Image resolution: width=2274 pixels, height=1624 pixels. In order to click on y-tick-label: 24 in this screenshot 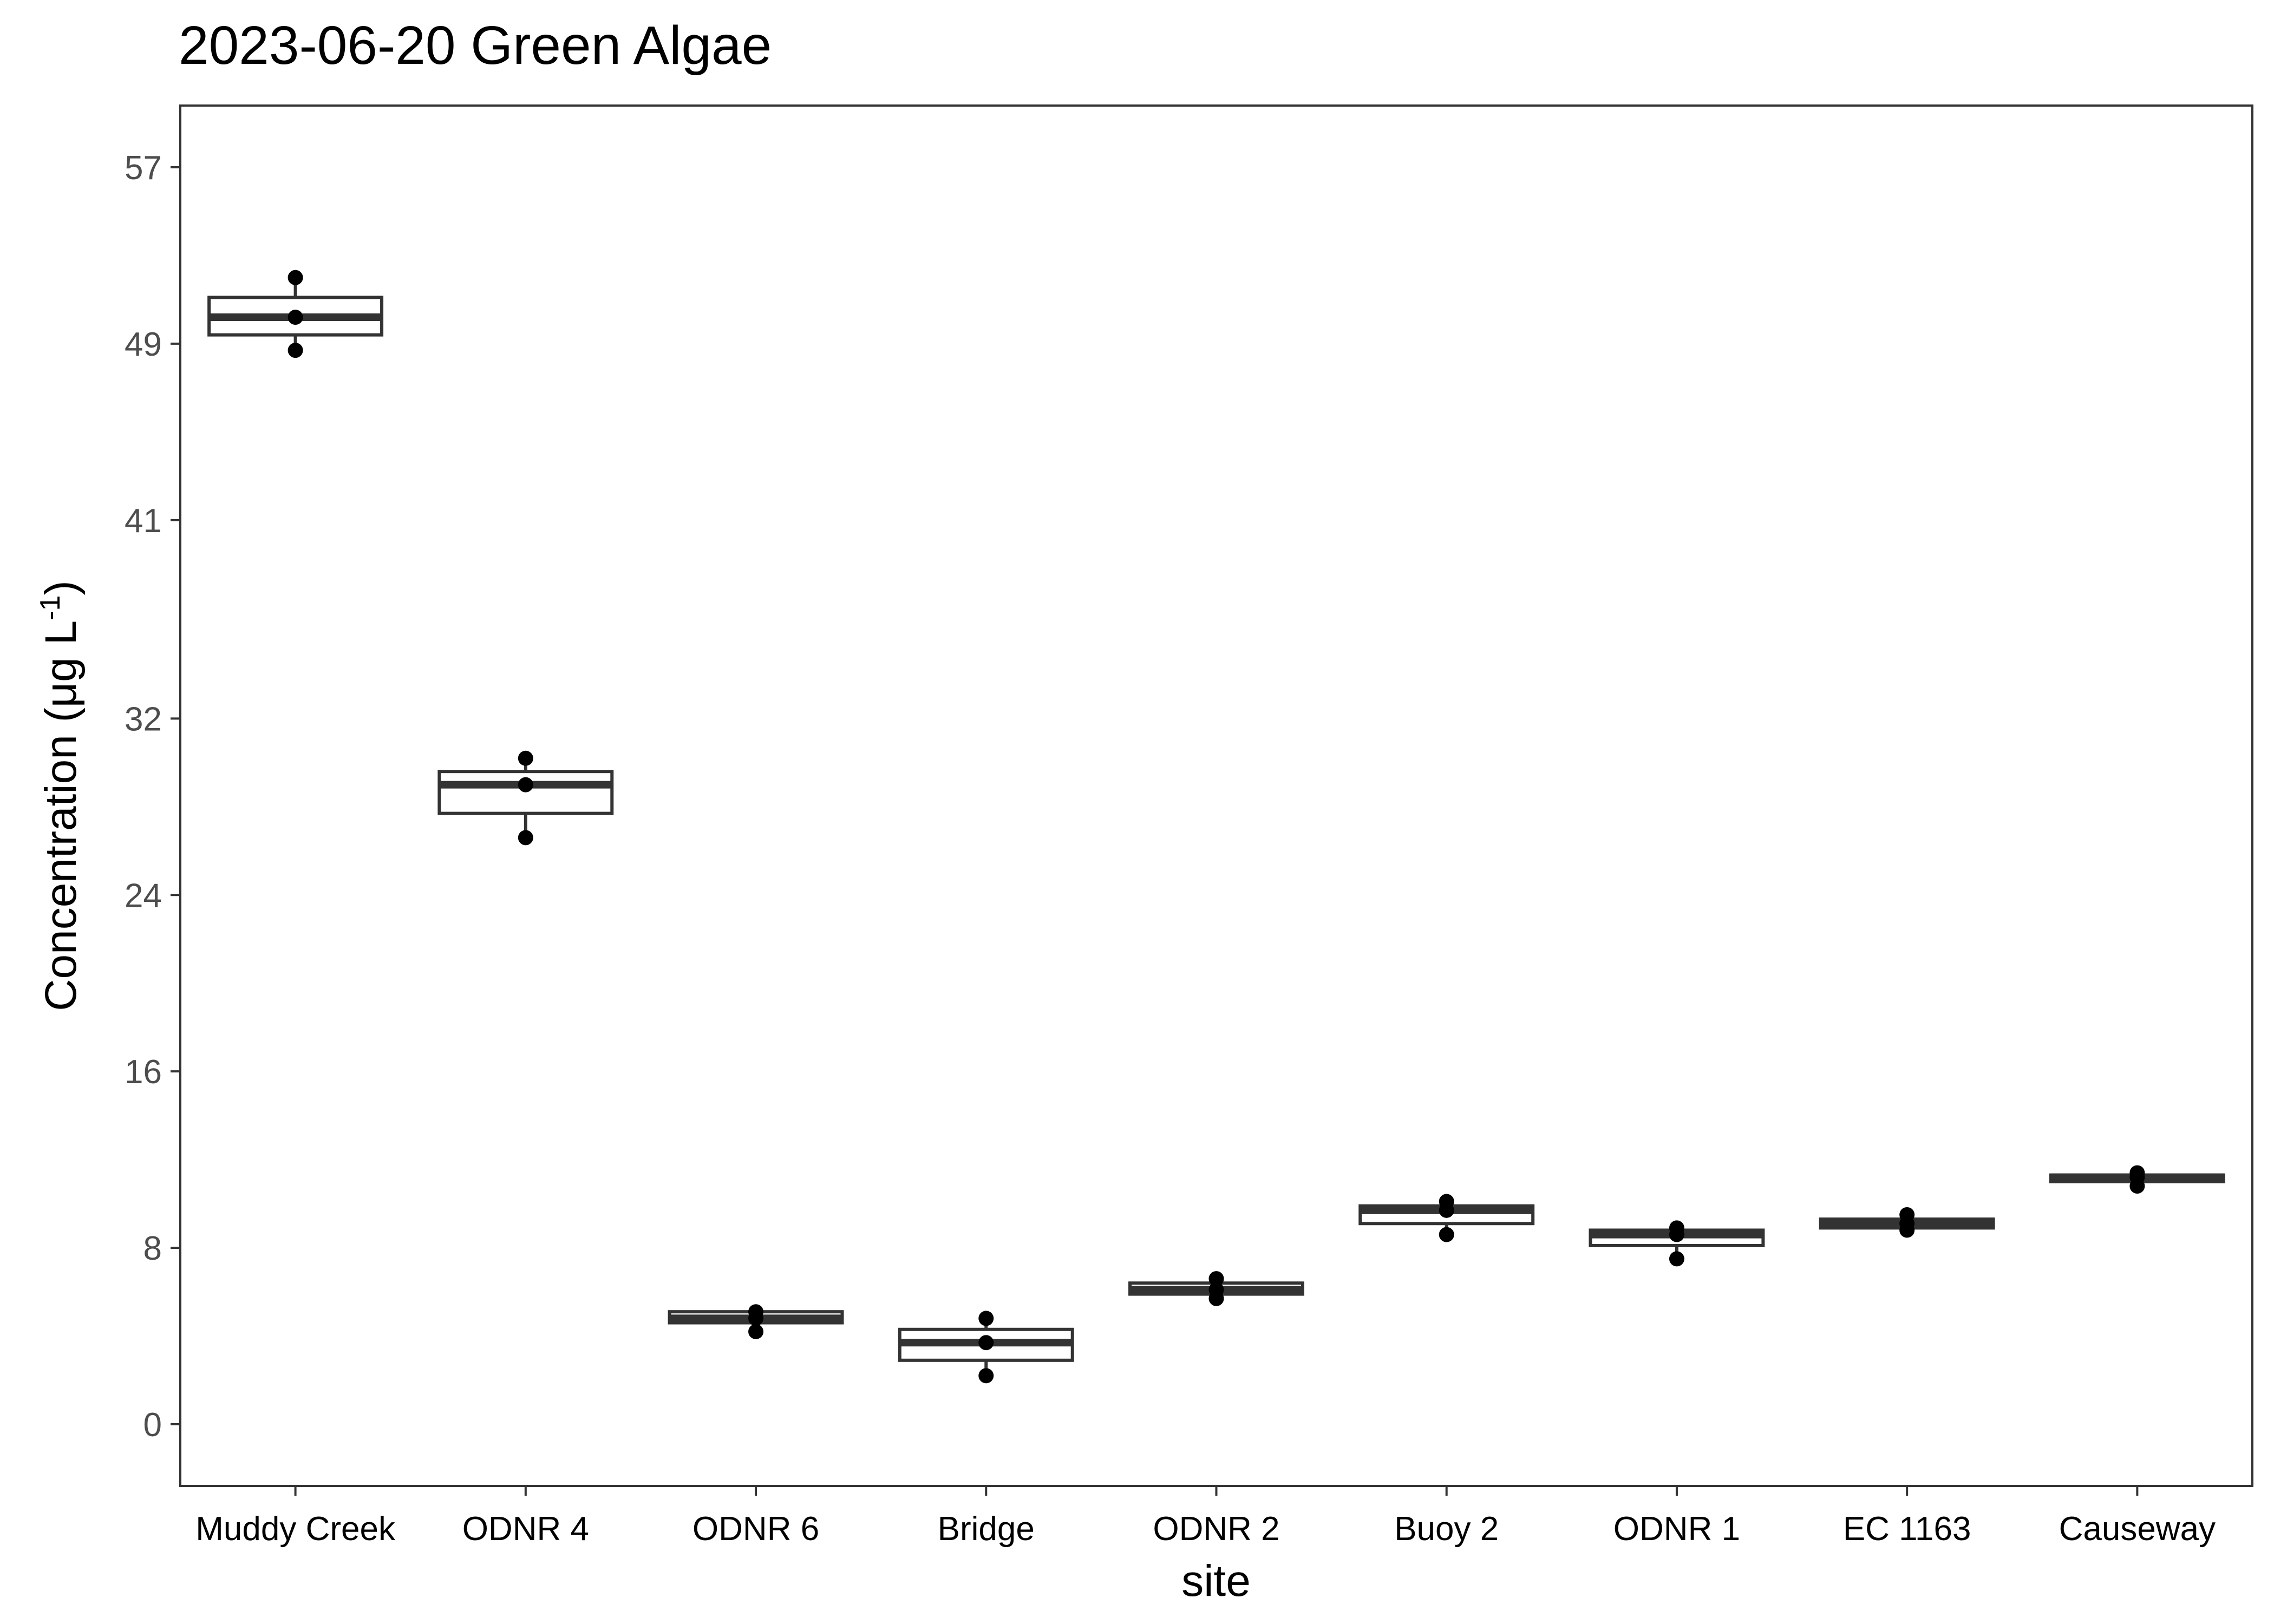, I will do `click(144, 895)`.